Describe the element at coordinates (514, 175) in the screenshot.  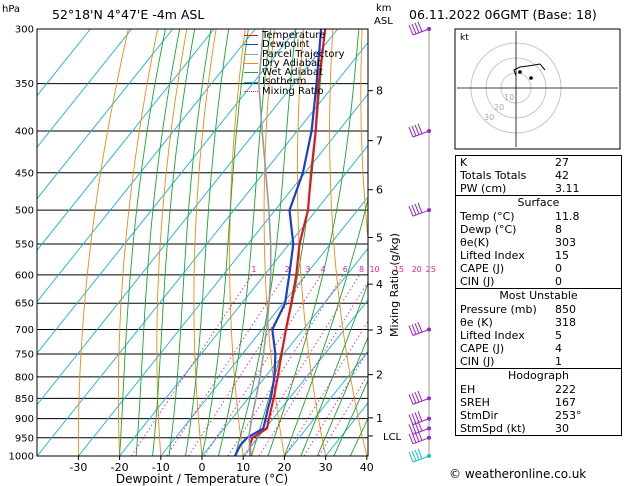
I see `index-row-totals: Totals Totals 42` at that location.